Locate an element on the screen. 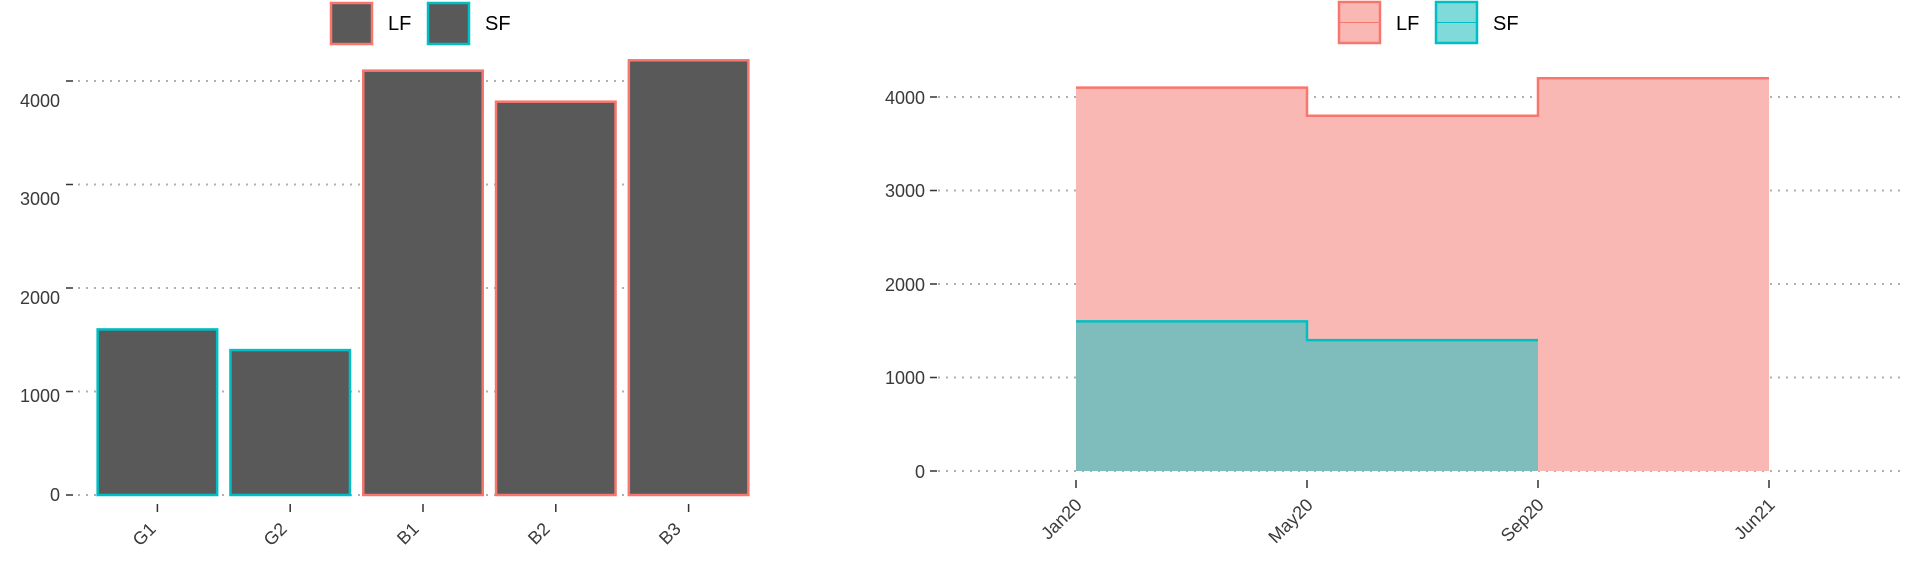  x-tick-label: Jun21 is located at coordinates (1754, 519).